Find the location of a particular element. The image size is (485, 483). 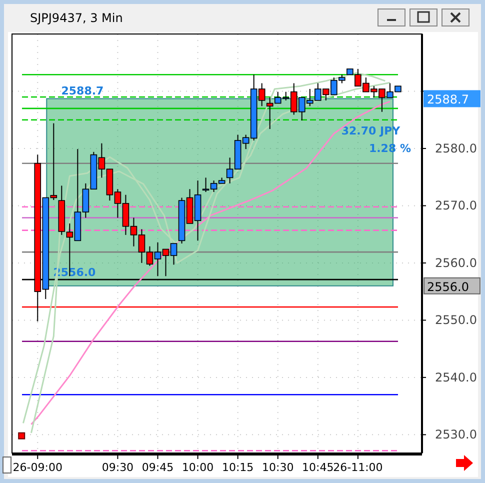

text: 2588.7 is located at coordinates (448, 99).